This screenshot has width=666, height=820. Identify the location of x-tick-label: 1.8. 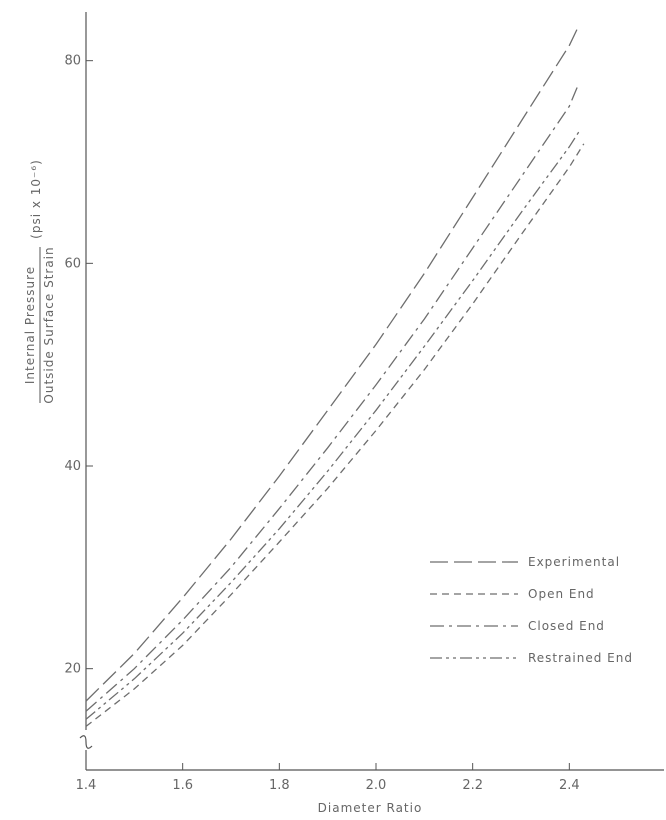
(279, 785).